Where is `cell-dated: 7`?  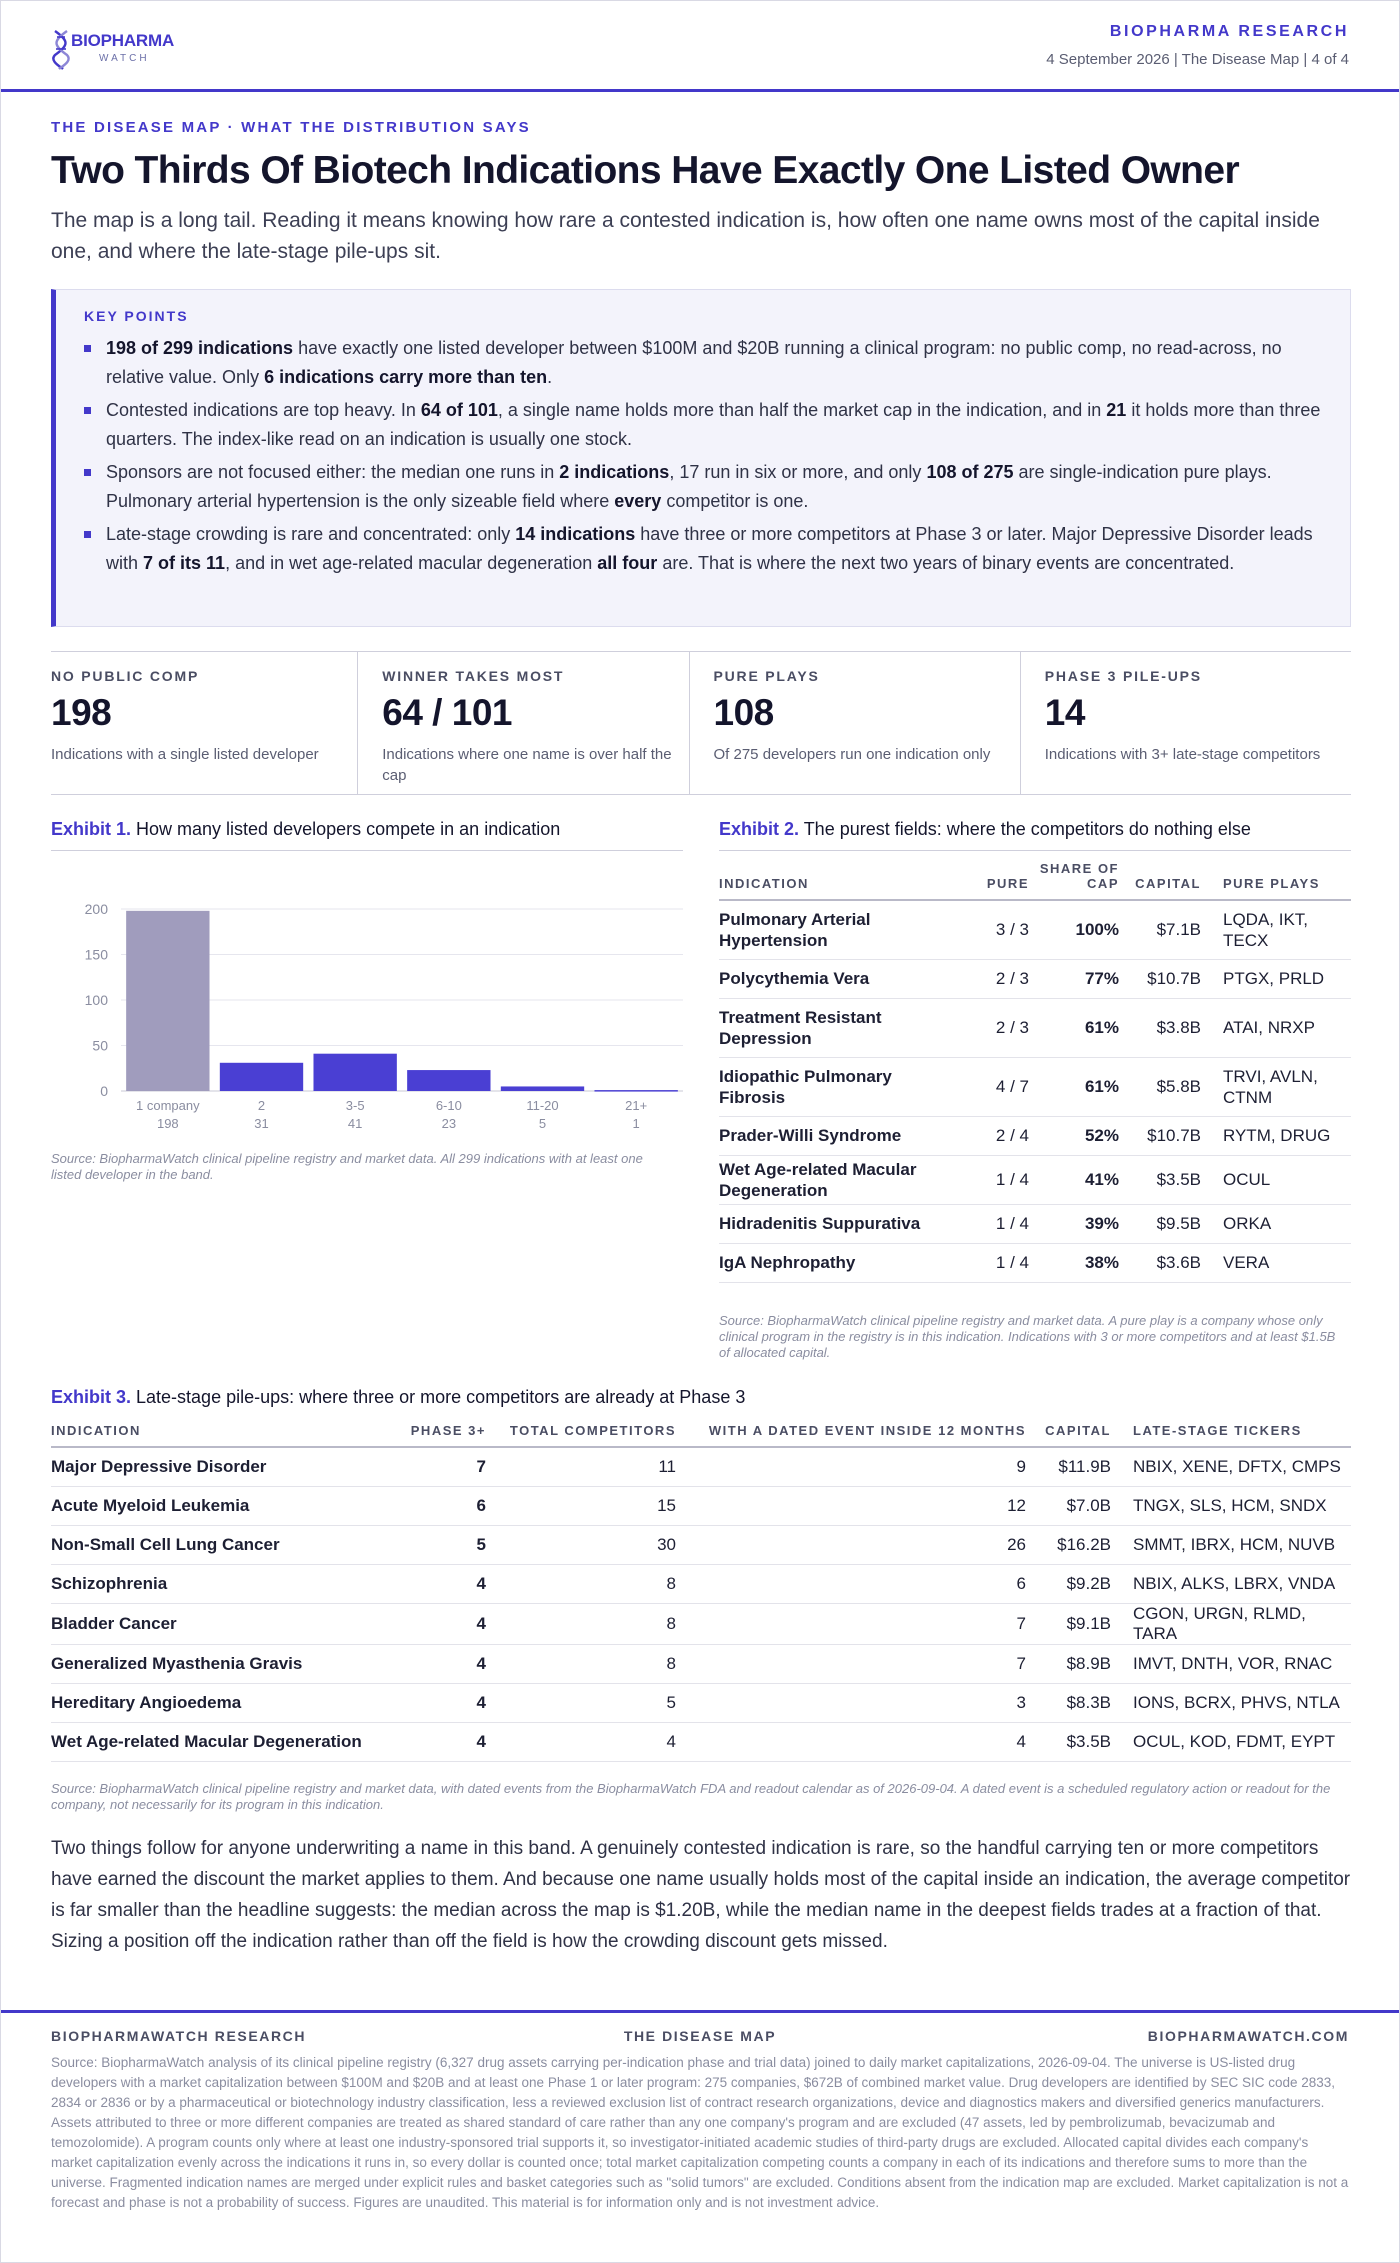 cell-dated: 7 is located at coordinates (851, 1664).